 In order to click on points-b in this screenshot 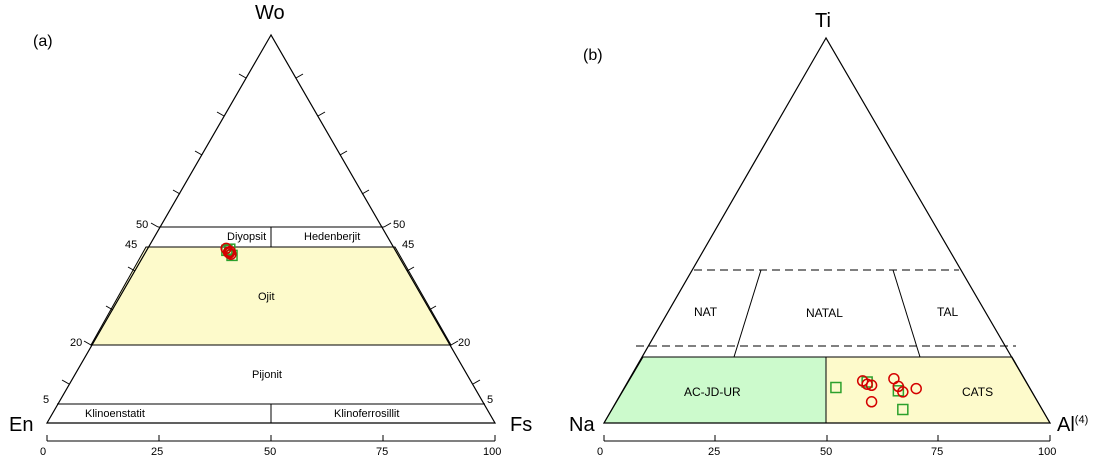, I will do `click(876, 394)`.